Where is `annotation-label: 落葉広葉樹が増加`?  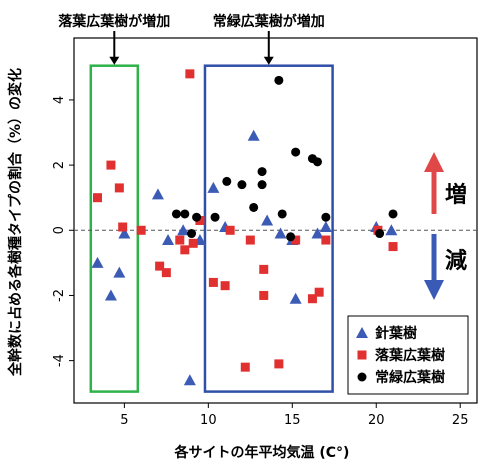 annotation-label: 落葉広葉樹が増加 is located at coordinates (114, 21).